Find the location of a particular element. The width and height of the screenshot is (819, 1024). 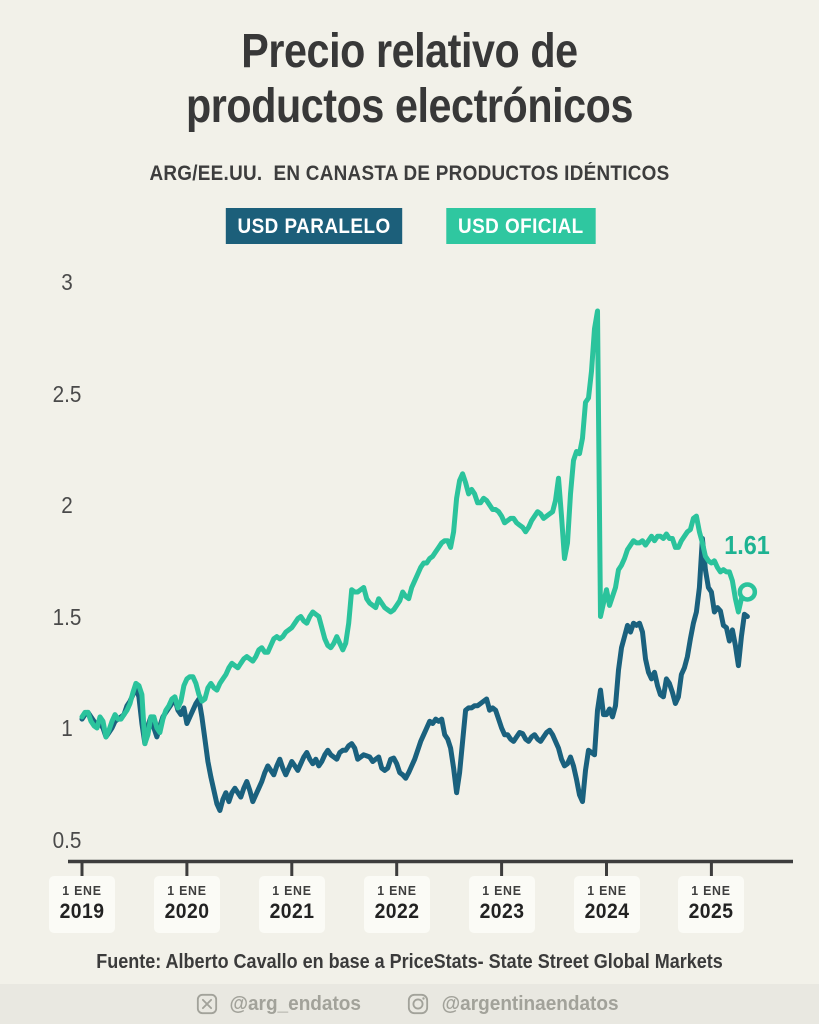

instagram-logo-icon is located at coordinates (418, 1004).